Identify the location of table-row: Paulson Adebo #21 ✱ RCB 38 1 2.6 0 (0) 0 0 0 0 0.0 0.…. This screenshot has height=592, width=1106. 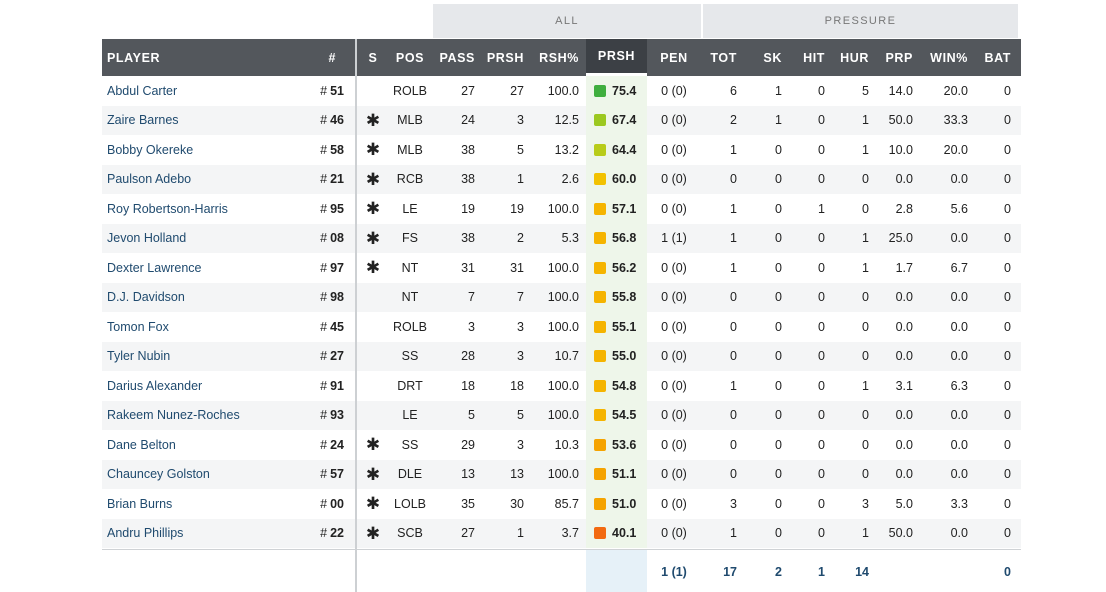
(561, 179).